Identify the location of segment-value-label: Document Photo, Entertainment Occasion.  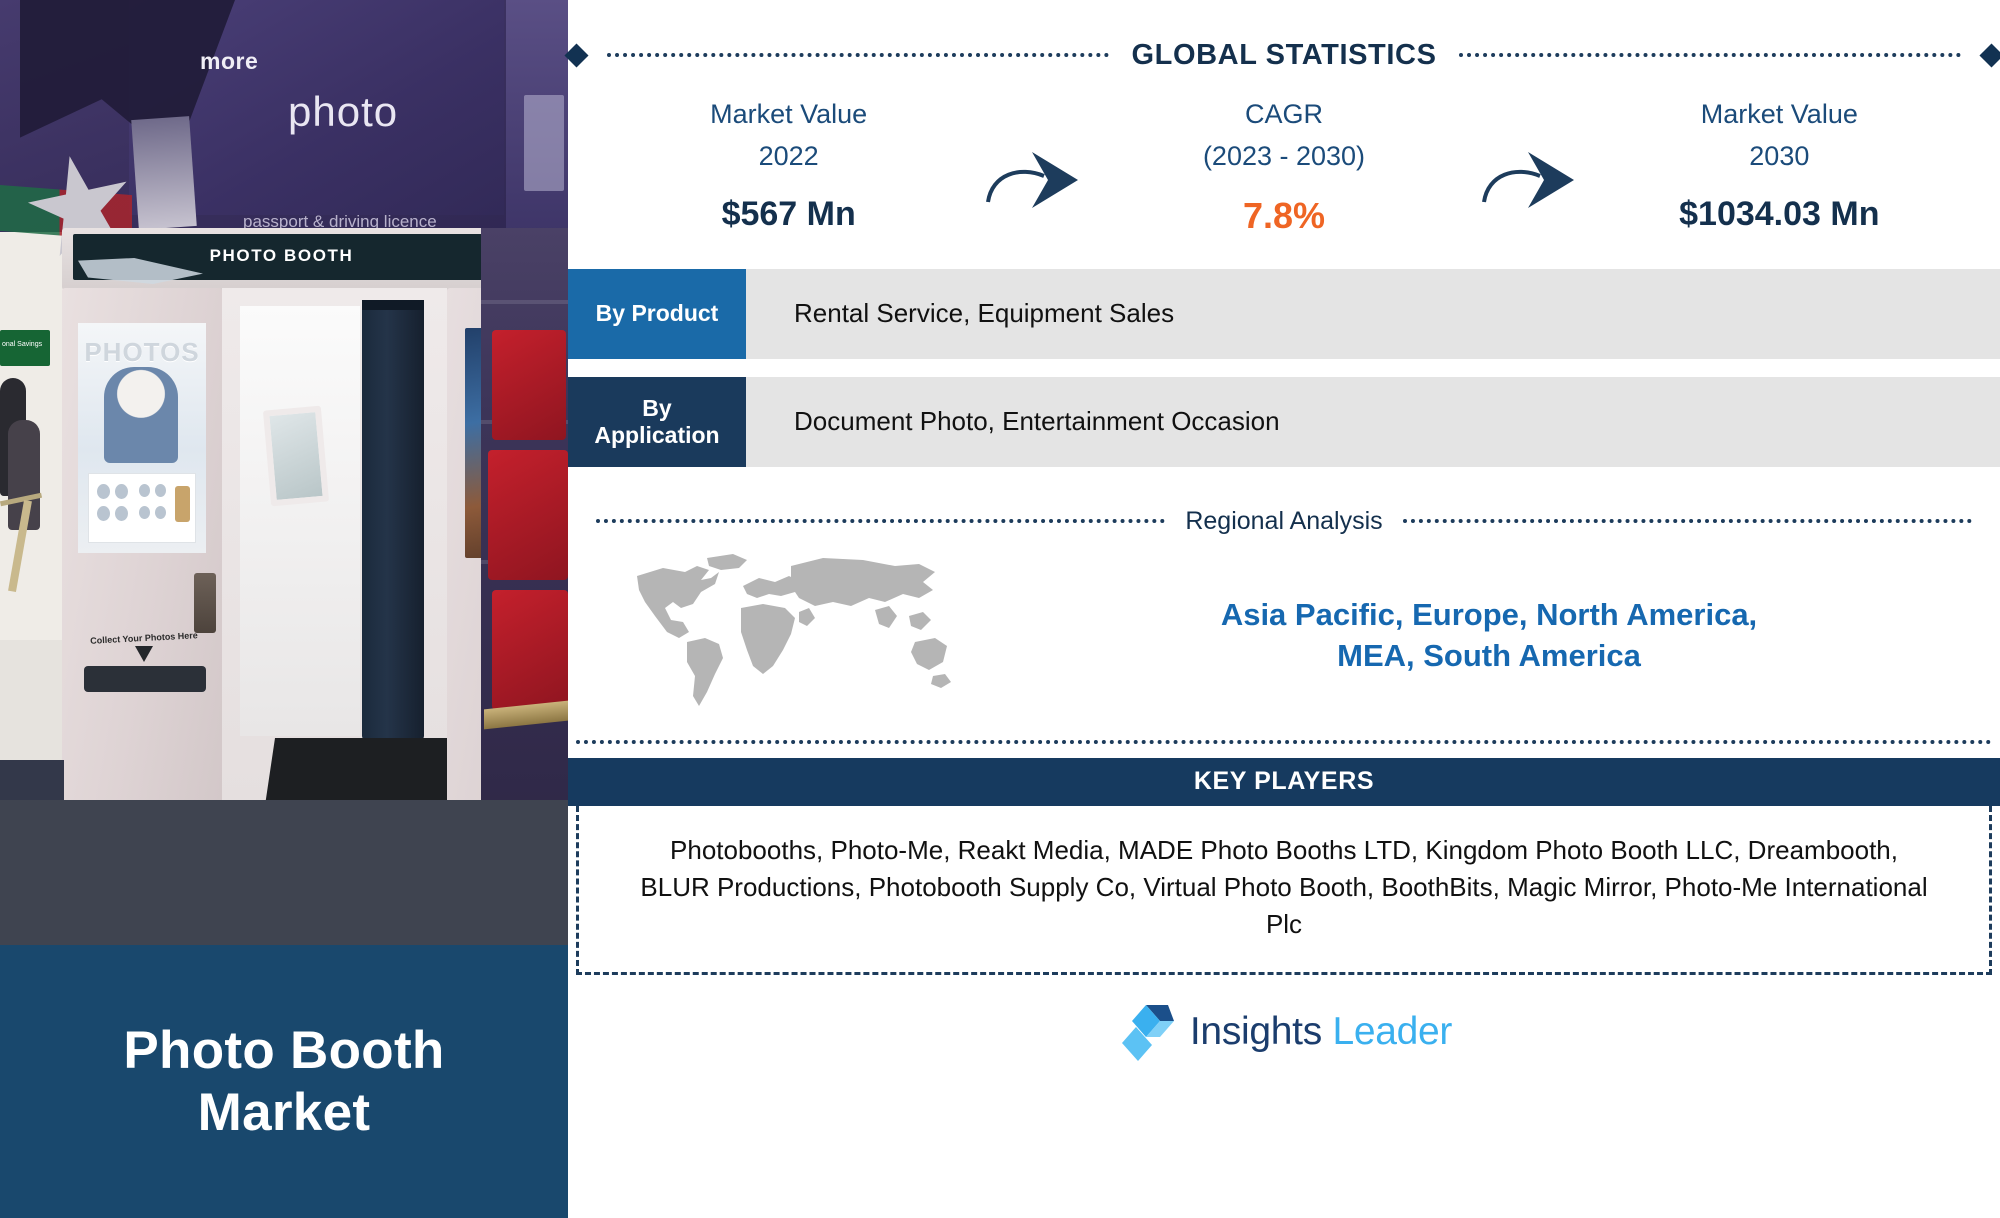
(1037, 421).